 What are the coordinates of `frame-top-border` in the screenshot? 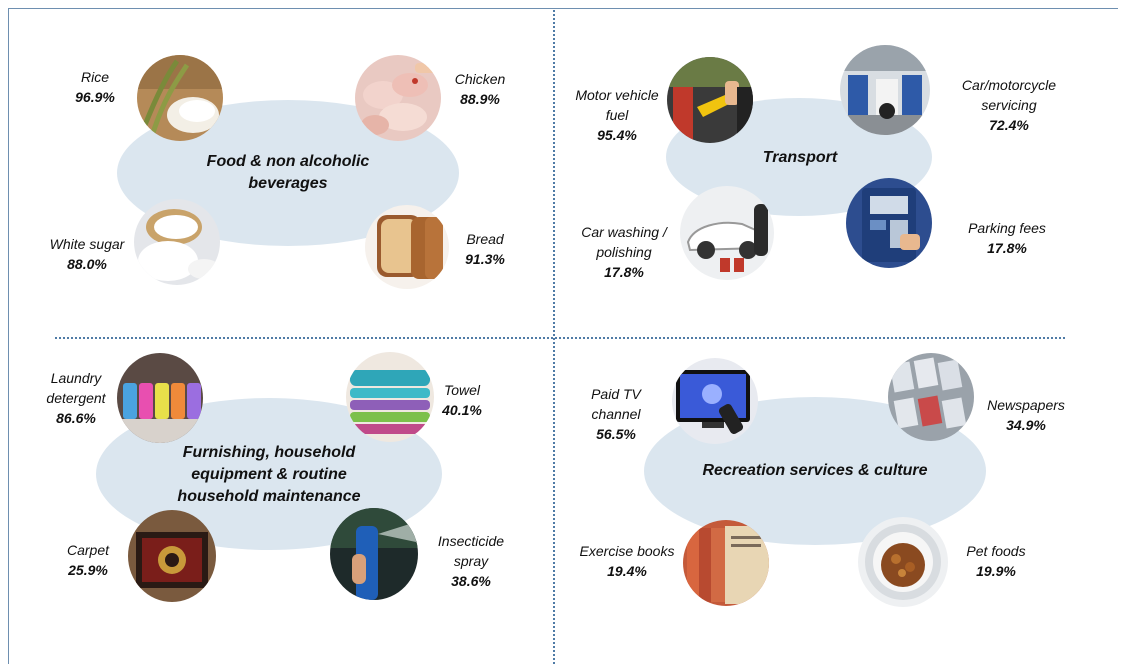 It's located at (563, 8).